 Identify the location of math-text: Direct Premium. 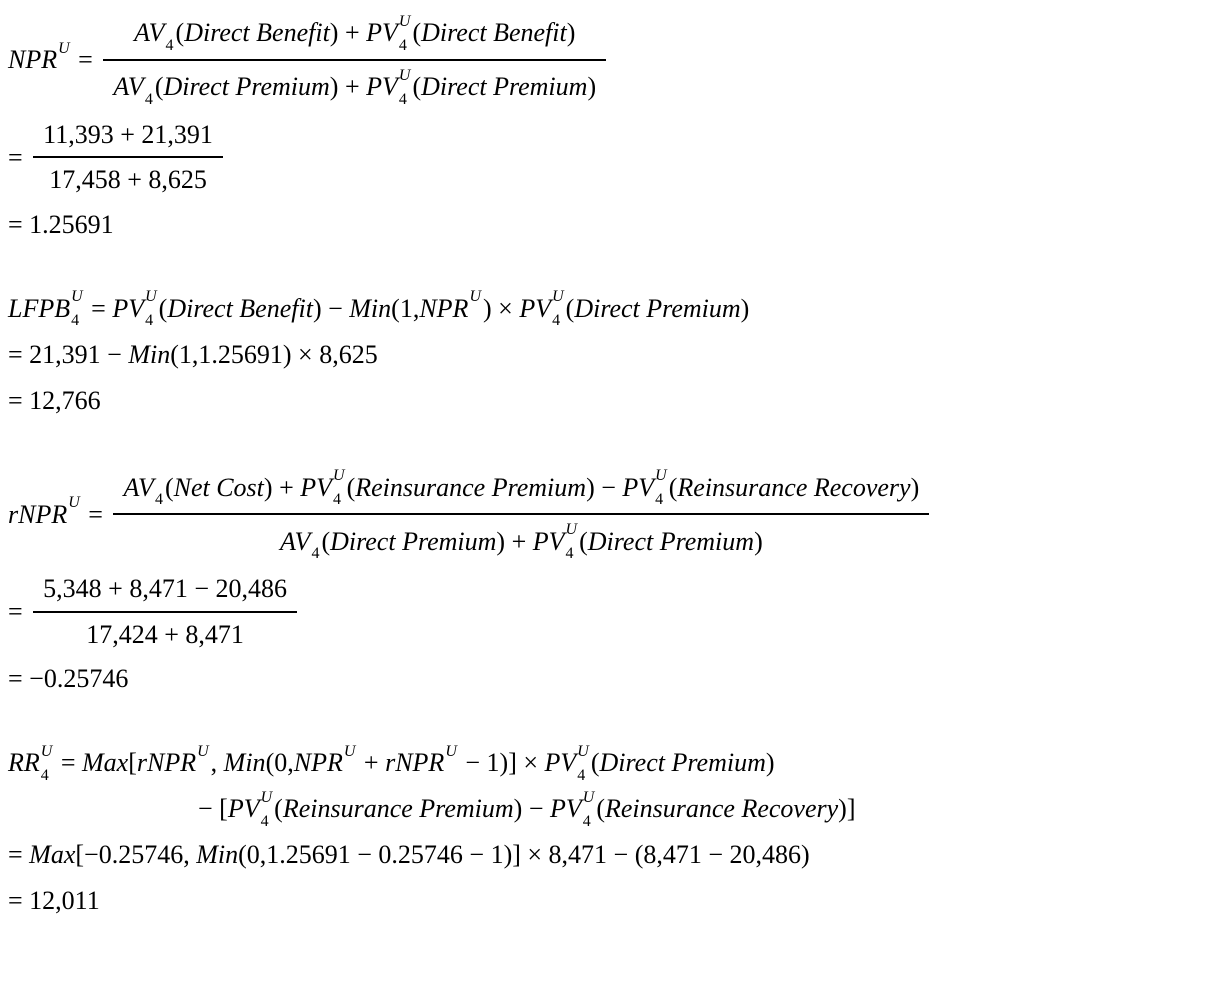
(413, 541).